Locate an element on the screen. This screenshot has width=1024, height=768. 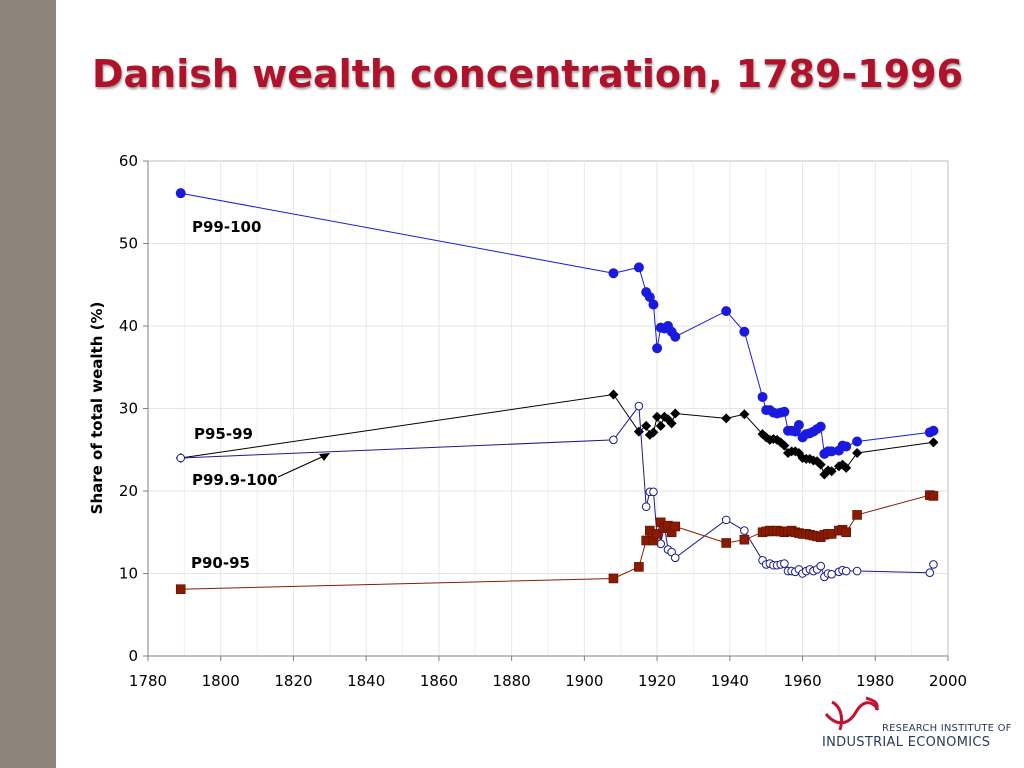
x-tick-label: 1820 is located at coordinates (293, 681).